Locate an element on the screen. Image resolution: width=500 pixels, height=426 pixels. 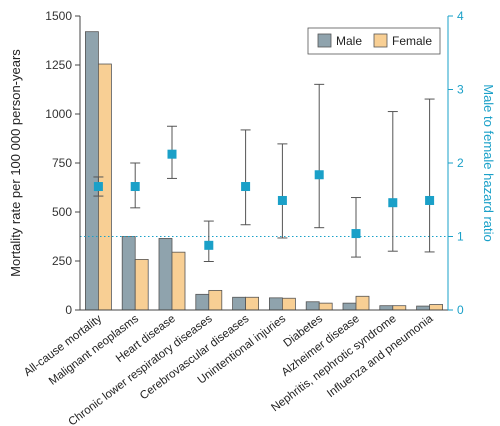
legend-swatch-male is located at coordinates (324, 40).